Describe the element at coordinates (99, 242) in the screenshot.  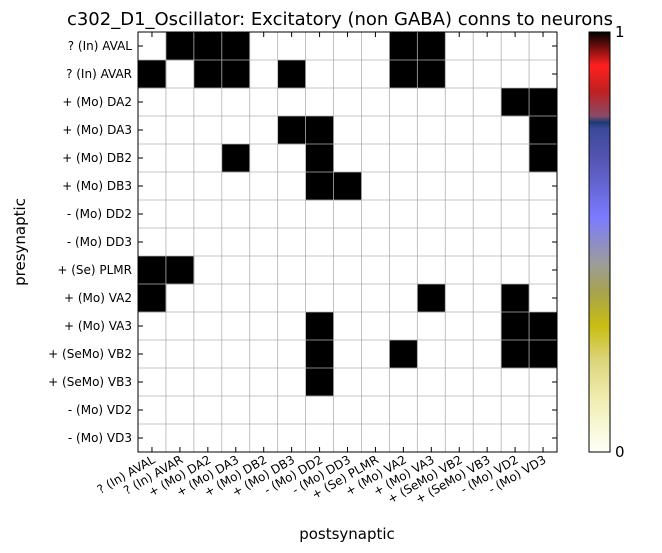
I see `y-tick-label: - (Mo) DD3` at that location.